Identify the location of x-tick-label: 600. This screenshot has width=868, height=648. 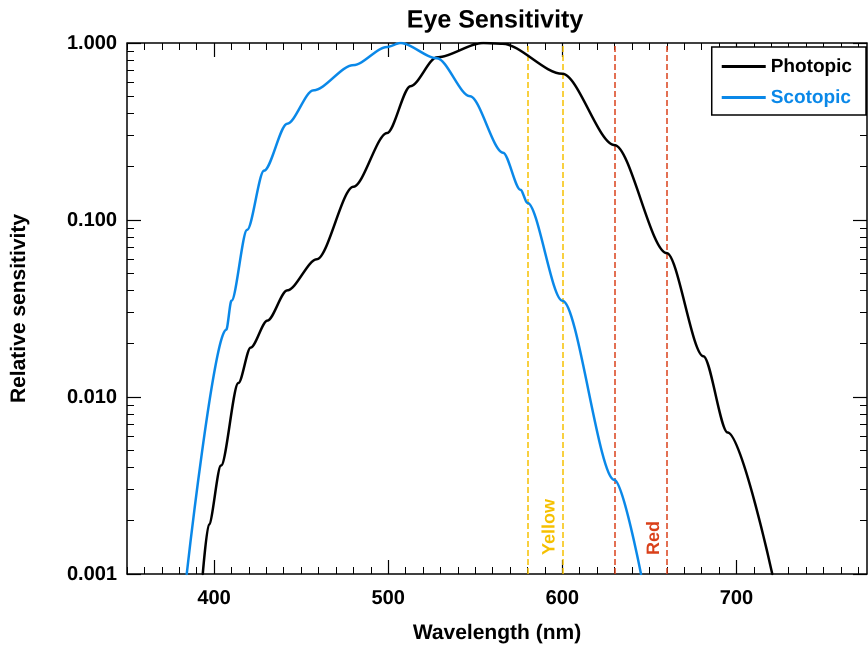
(562, 598).